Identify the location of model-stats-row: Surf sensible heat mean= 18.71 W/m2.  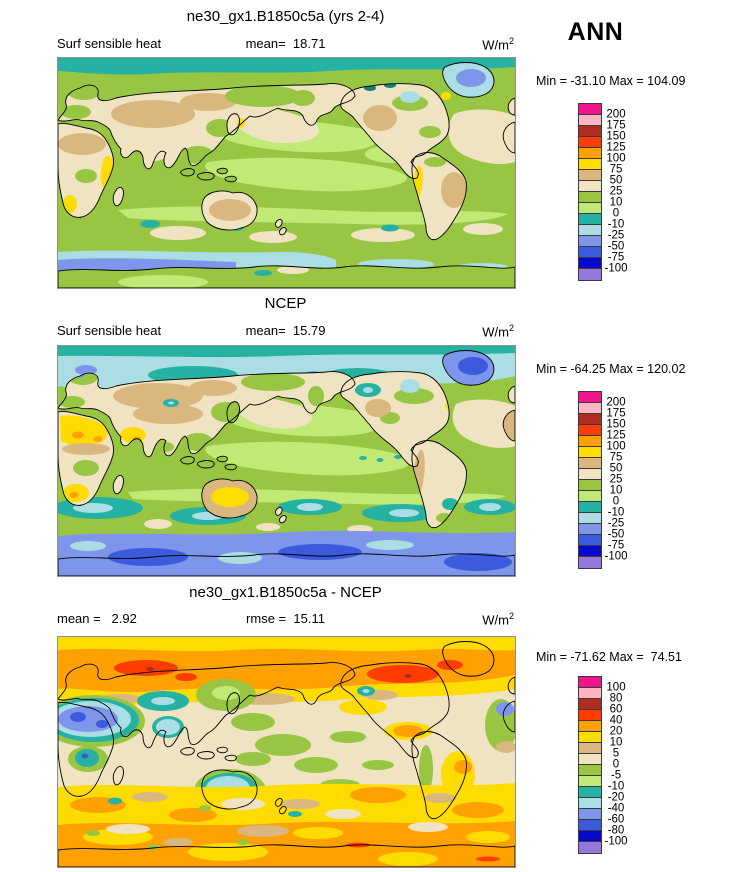
(285, 44).